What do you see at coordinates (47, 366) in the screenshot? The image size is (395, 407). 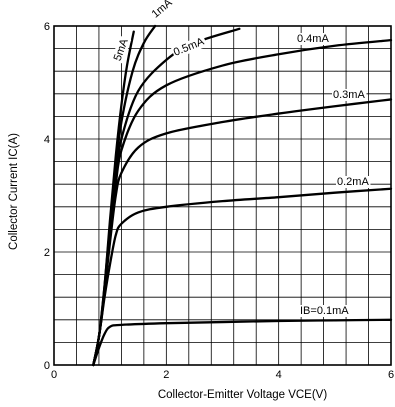 I see `y-tick-label: 0` at bounding box center [47, 366].